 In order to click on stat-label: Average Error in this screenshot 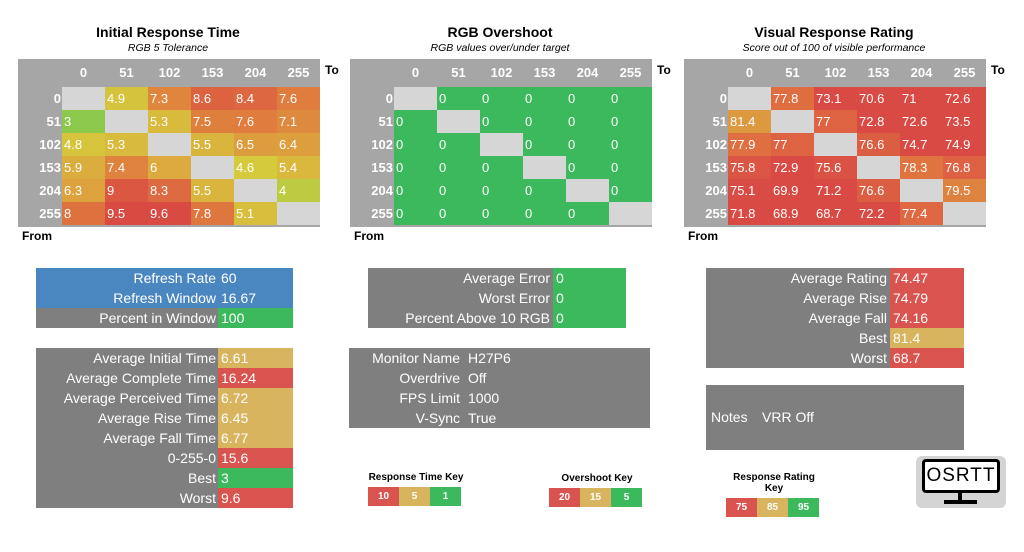, I will do `click(506, 278)`.